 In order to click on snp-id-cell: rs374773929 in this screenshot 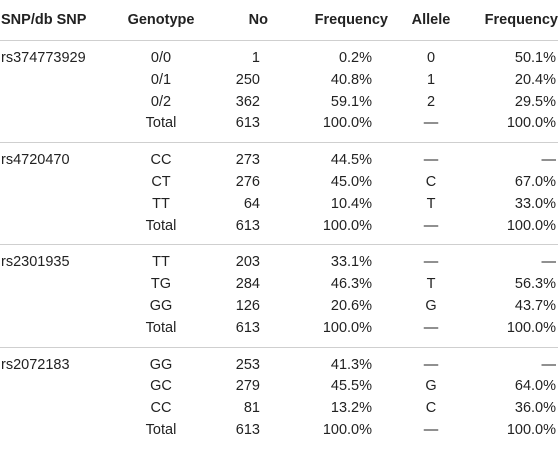, I will do `click(43, 58)`.